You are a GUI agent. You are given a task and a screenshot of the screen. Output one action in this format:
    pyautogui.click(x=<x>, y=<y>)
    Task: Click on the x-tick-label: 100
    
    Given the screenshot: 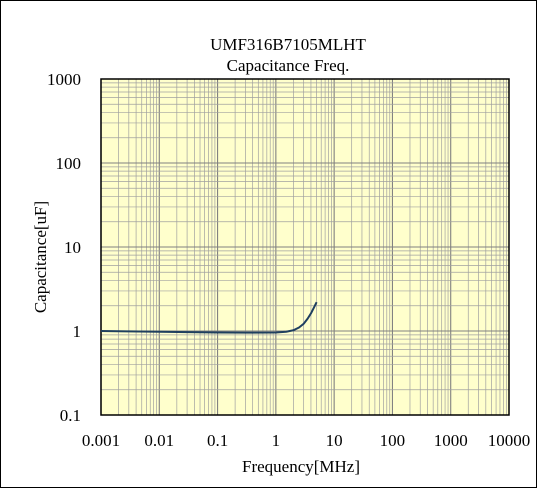 What is the action you would take?
    pyautogui.click(x=393, y=440)
    